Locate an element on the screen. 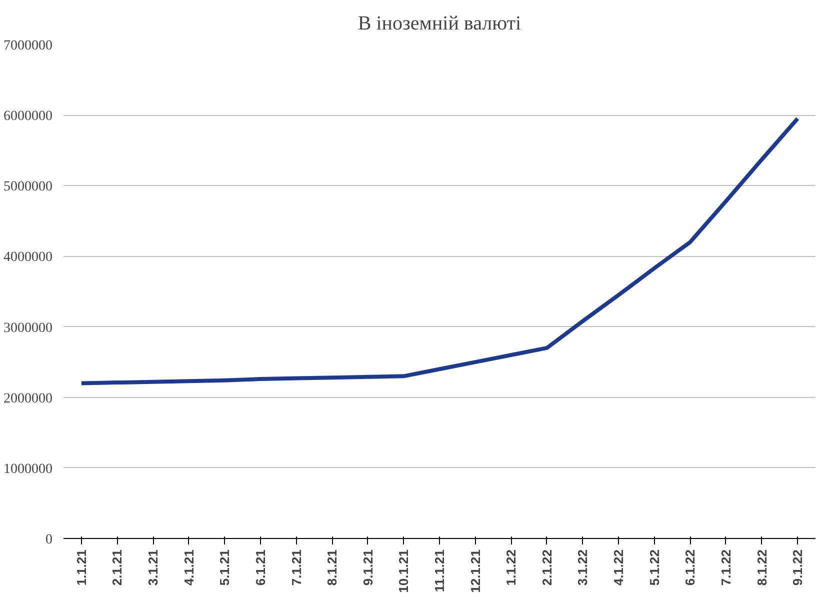 This screenshot has width=832, height=605. x-tick-label: 7.1.22 is located at coordinates (726, 567).